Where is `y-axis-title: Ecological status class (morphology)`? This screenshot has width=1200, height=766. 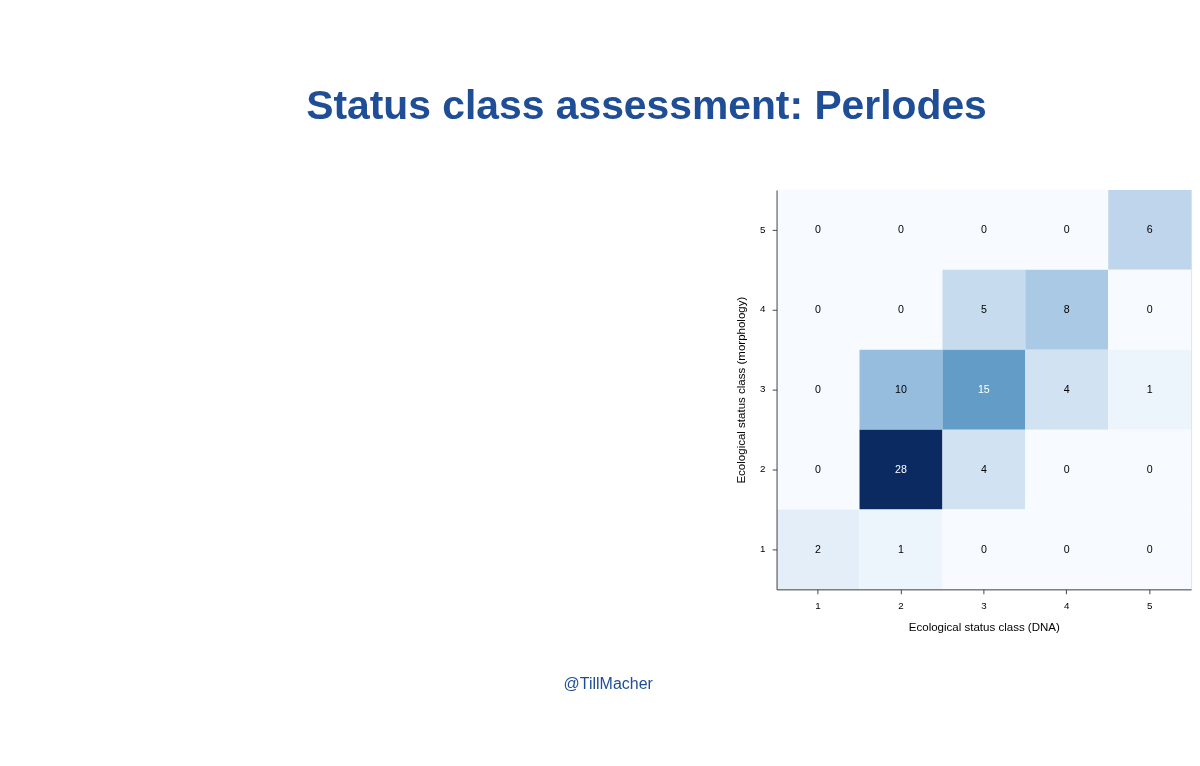 y-axis-title: Ecological status class (morphology) is located at coordinates (741, 390).